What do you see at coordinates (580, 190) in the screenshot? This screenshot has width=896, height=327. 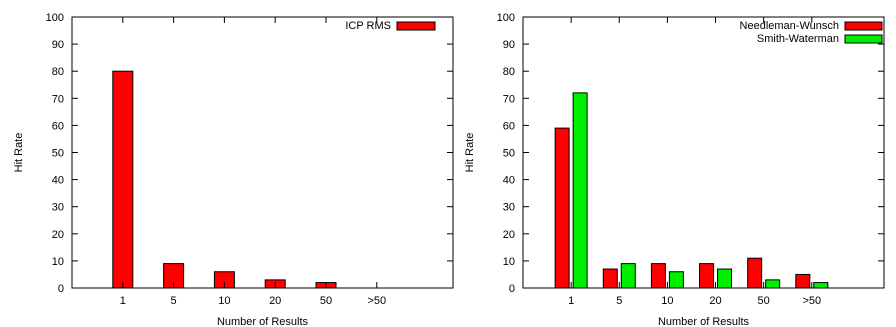 I see `bar-1-s1-c0` at bounding box center [580, 190].